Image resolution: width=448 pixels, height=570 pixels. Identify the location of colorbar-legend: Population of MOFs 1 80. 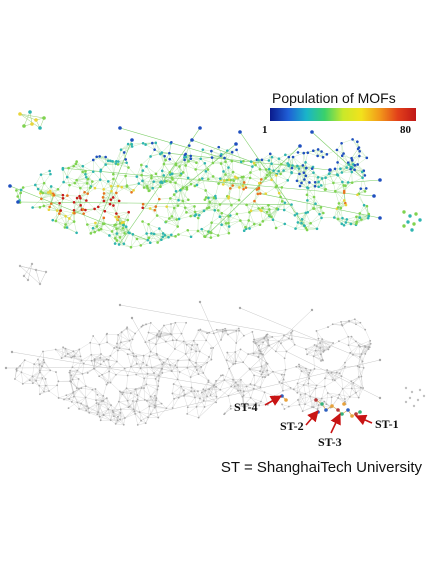
(339, 113).